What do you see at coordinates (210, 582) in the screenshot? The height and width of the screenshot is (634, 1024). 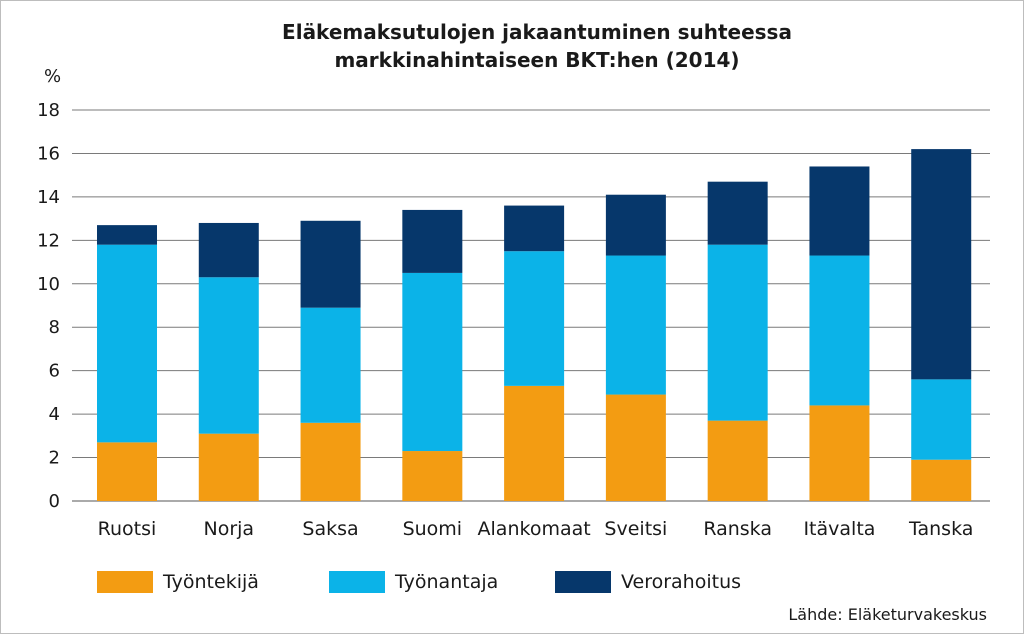 I see `legend-label: Työntekijä` at bounding box center [210, 582].